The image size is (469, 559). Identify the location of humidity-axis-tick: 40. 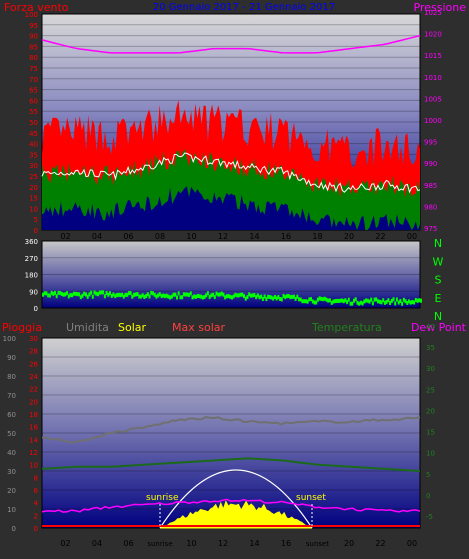
(11, 453).